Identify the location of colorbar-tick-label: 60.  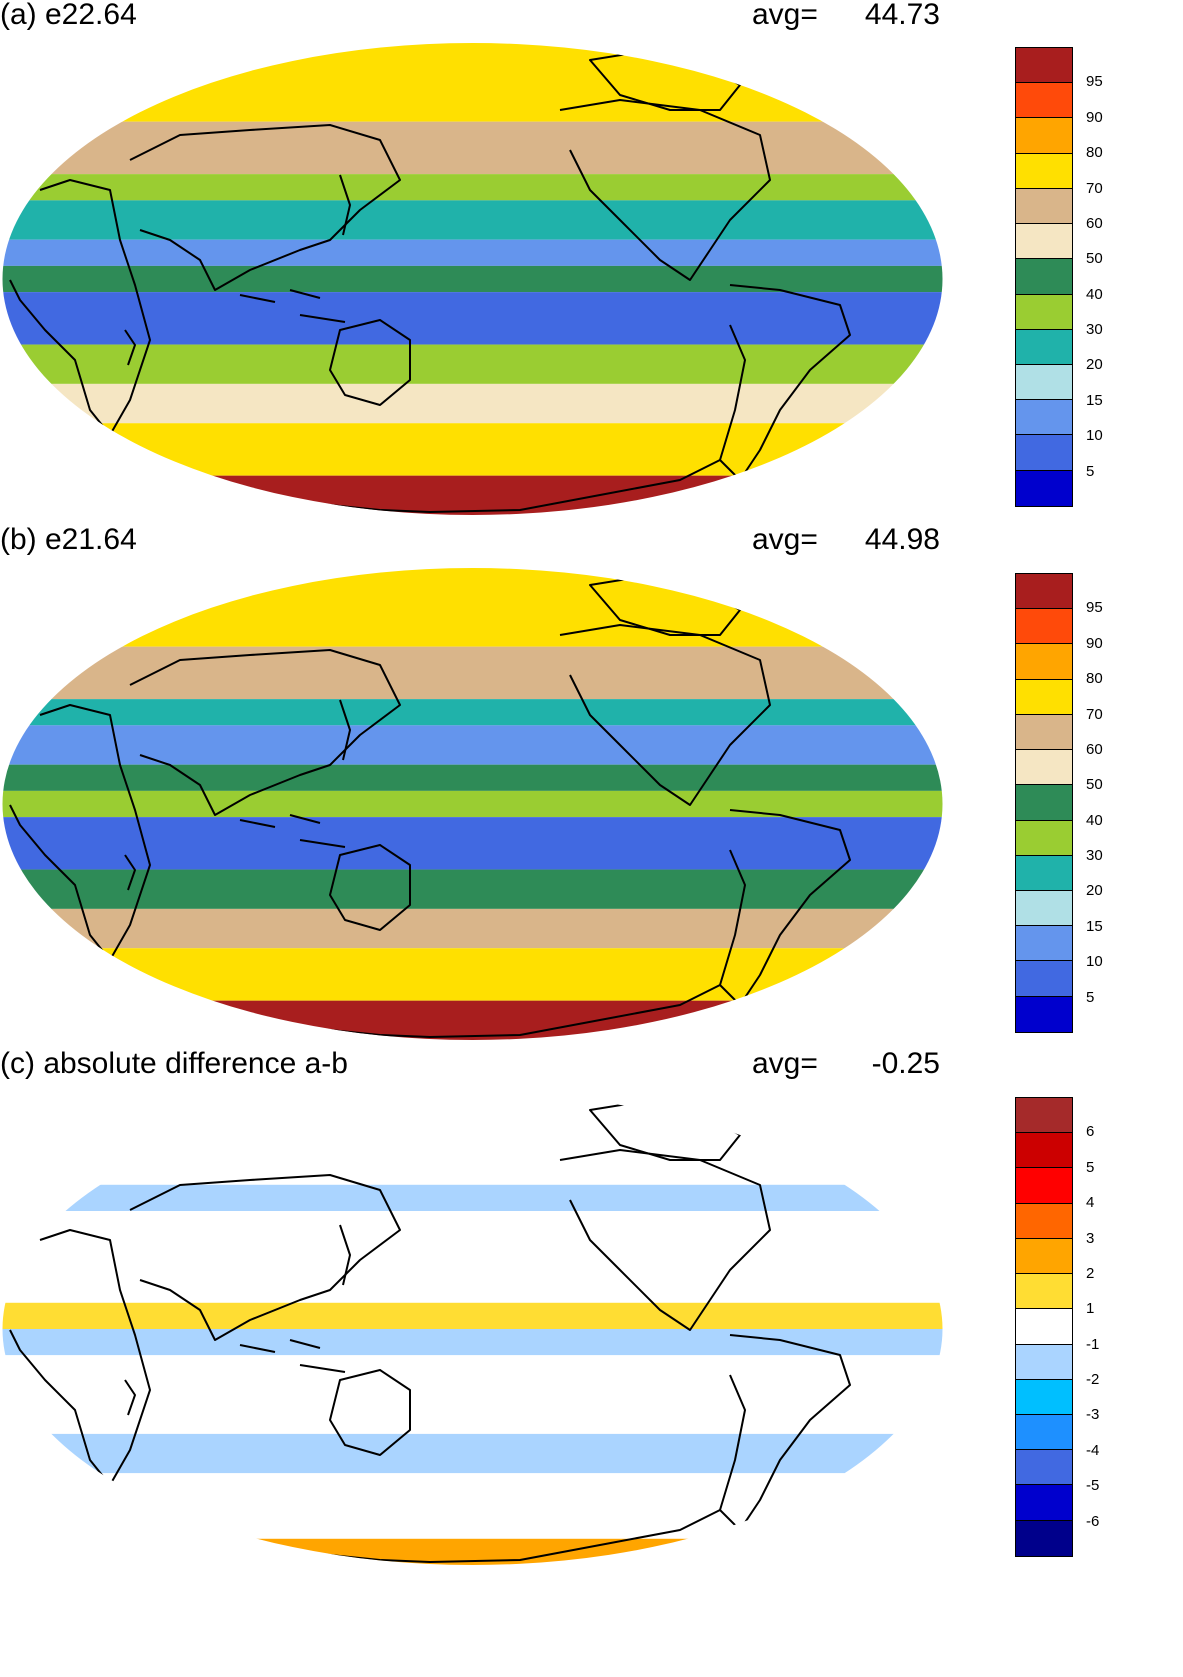
(1094, 749).